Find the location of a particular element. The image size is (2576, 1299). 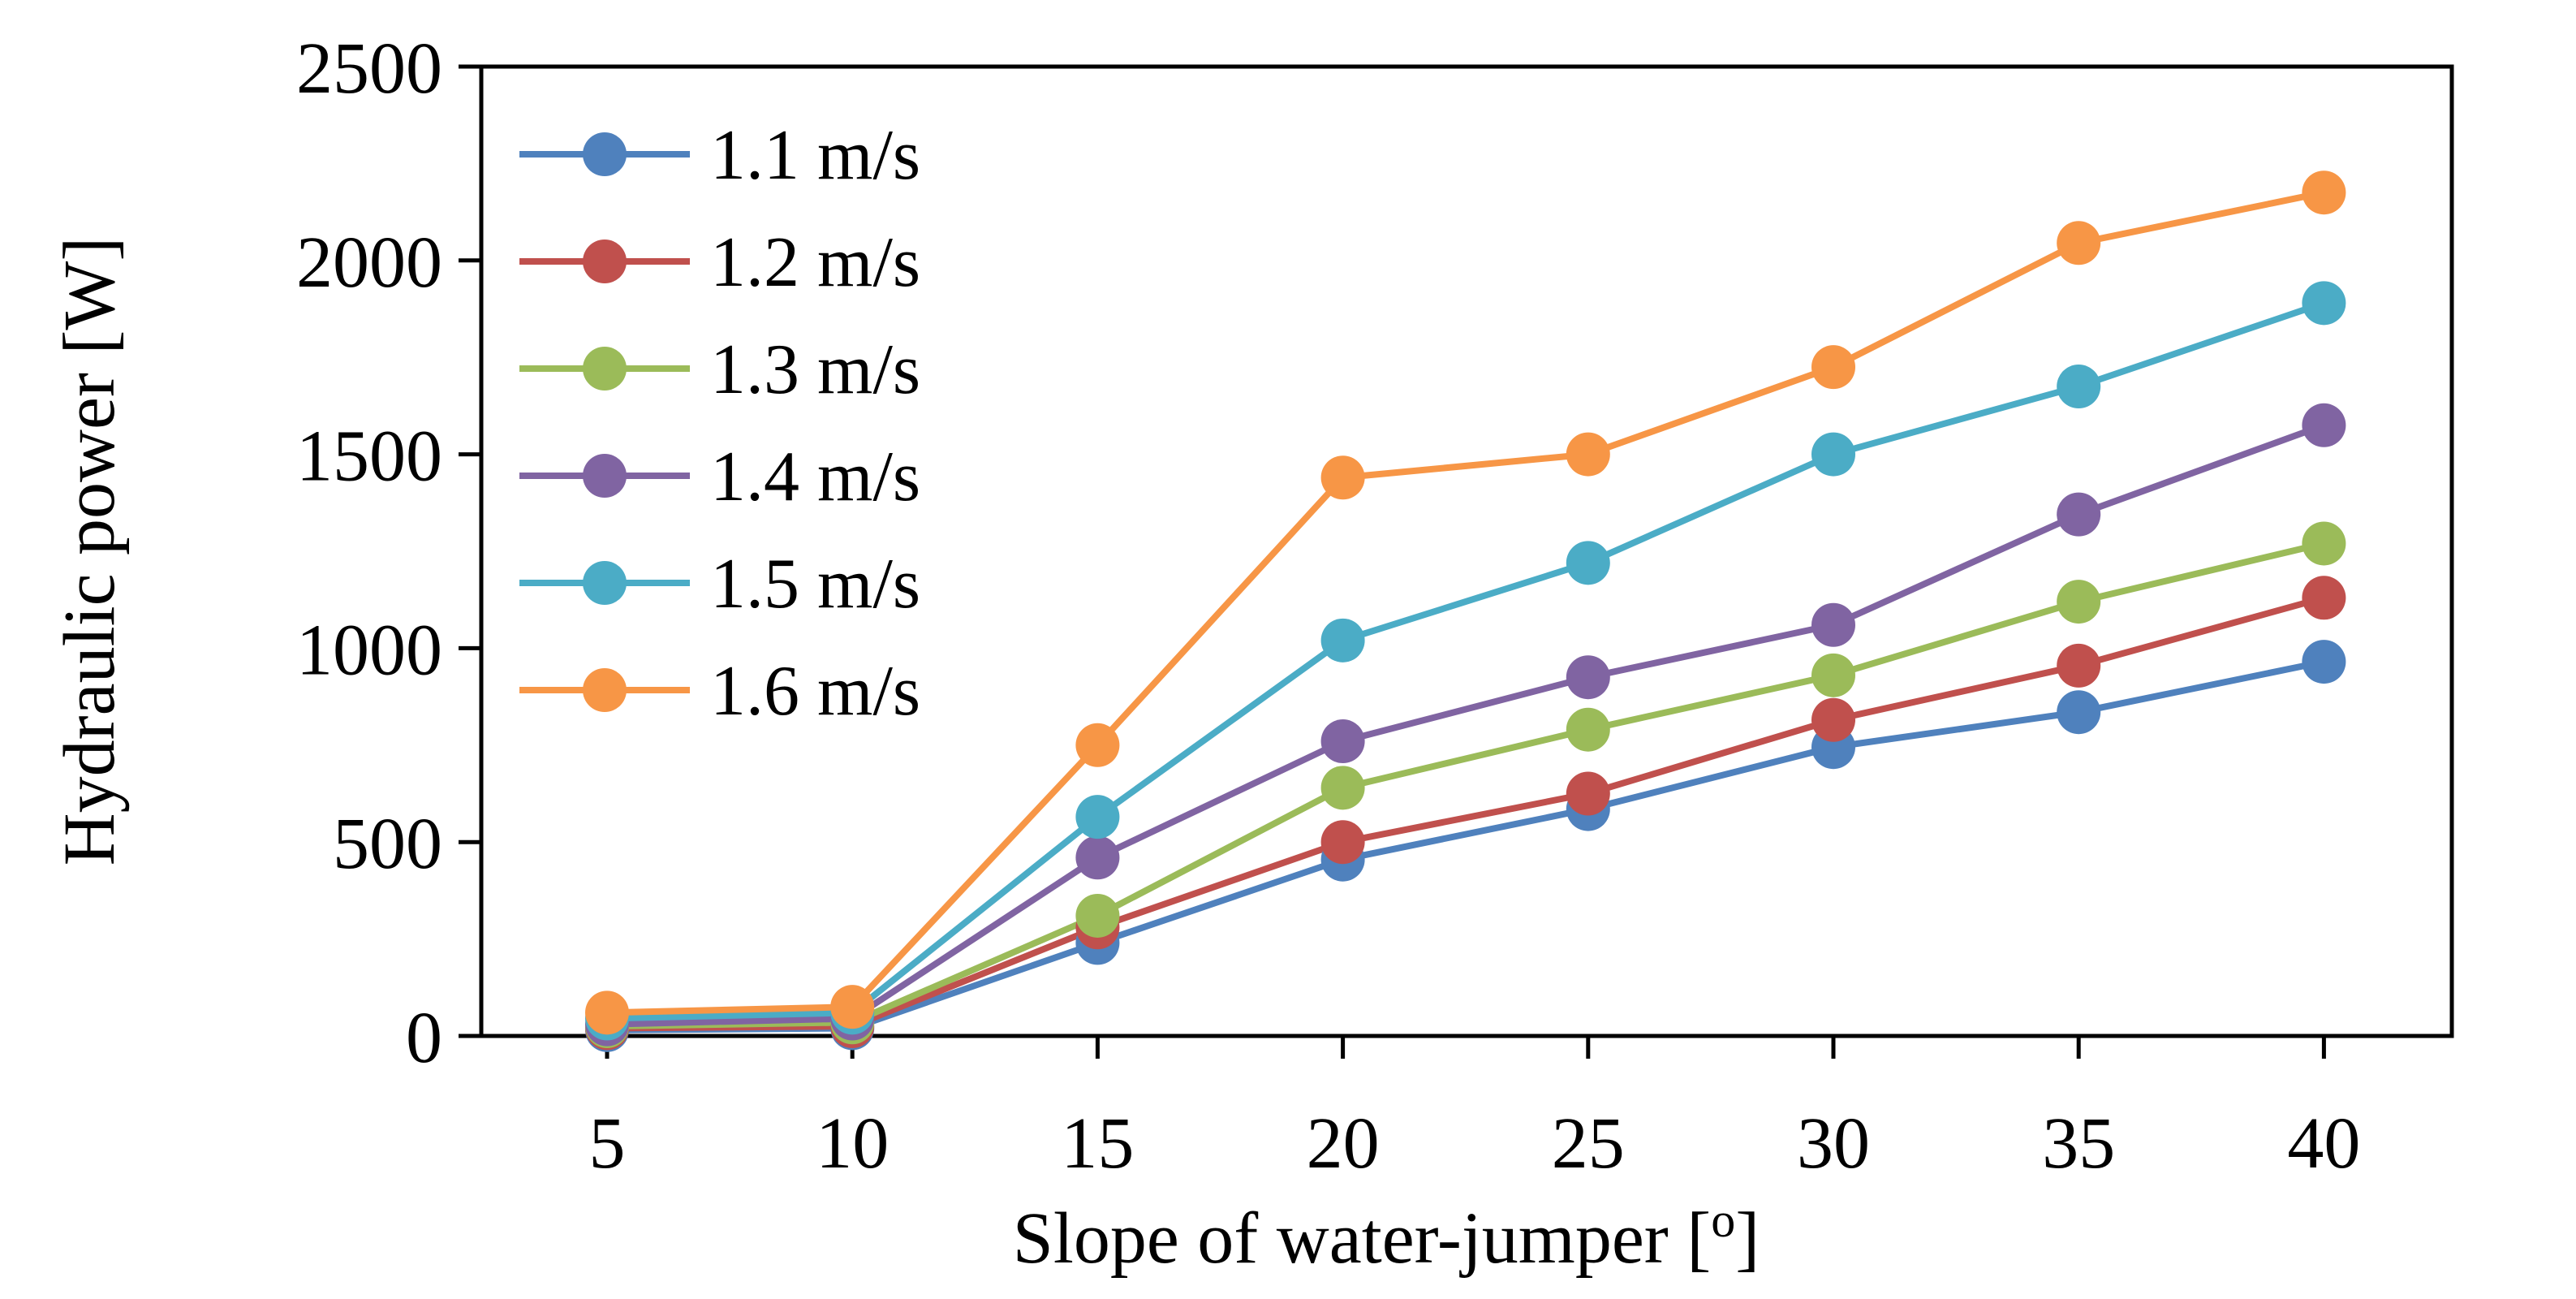

legend-label: 1.4 m/s is located at coordinates (815, 477).